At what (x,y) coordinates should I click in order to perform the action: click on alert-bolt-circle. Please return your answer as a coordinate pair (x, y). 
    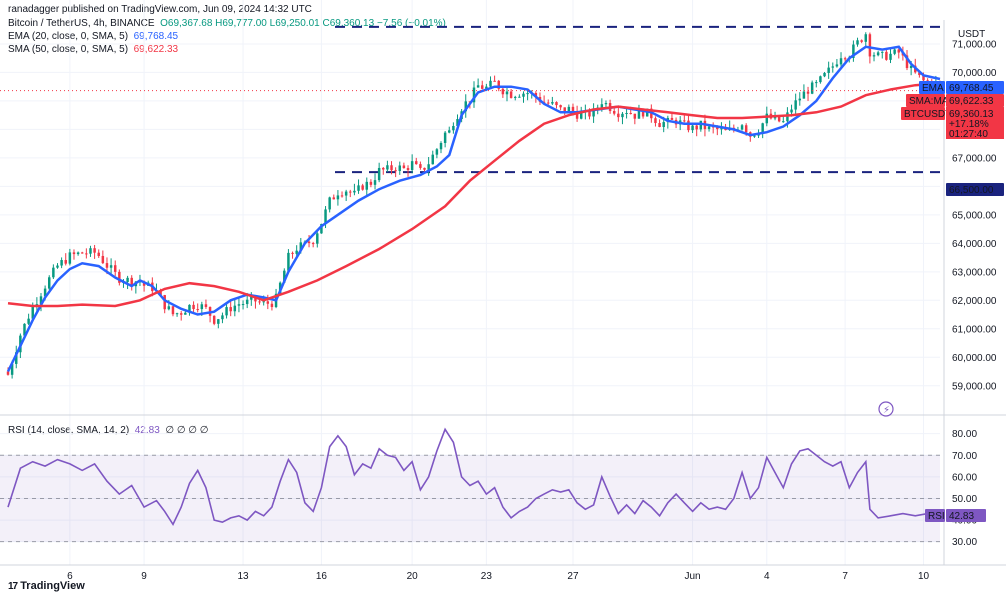
    Looking at the image, I should click on (886, 409).